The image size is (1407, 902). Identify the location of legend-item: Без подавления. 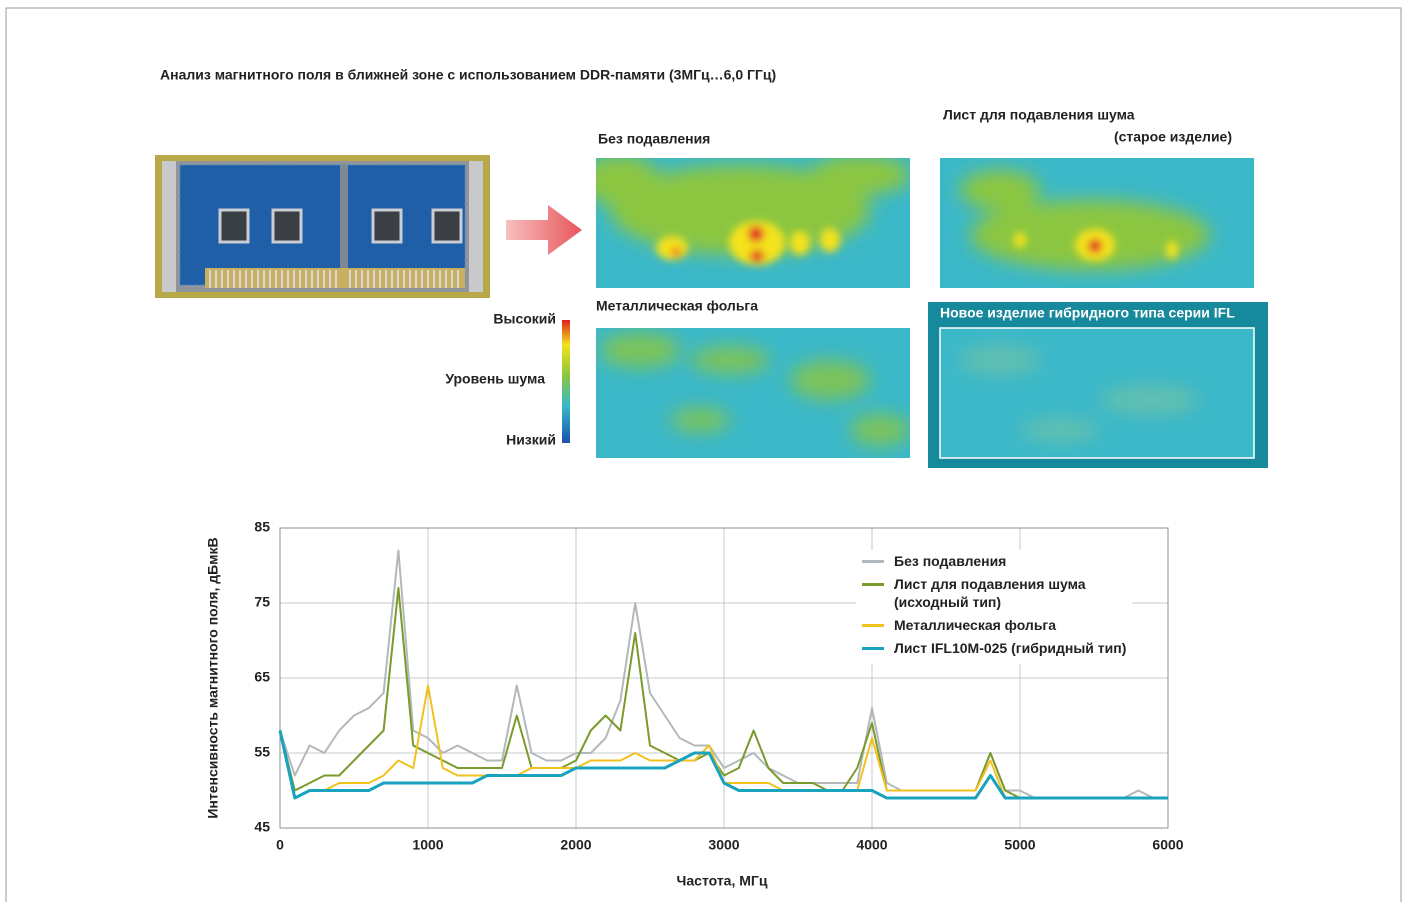
(994, 561).